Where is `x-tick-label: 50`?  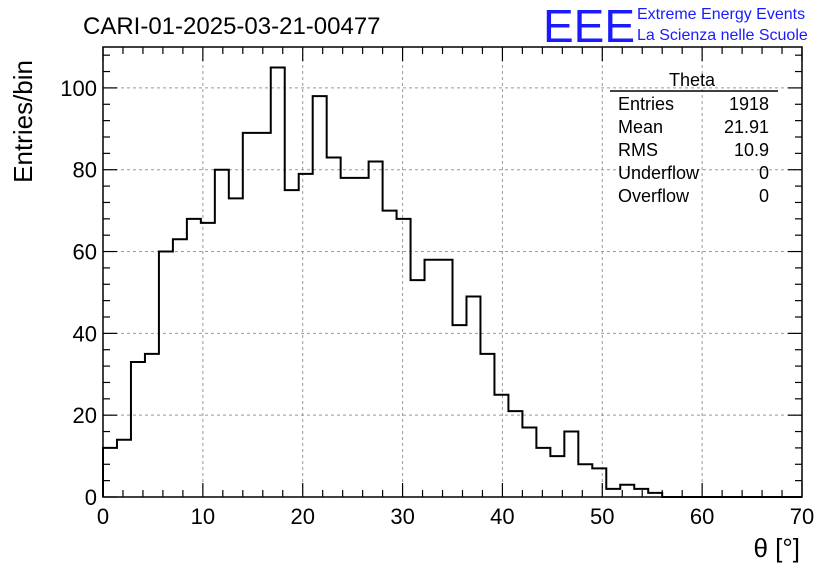
x-tick-label: 50 is located at coordinates (602, 516).